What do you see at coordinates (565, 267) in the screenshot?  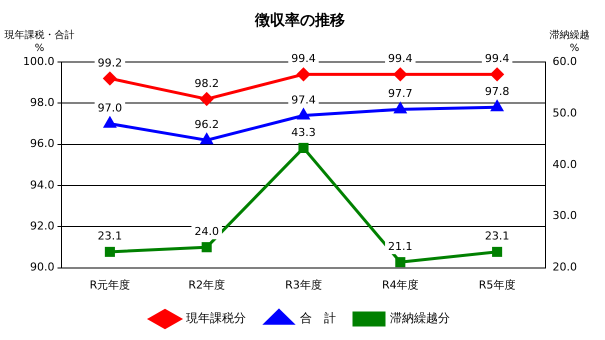 I see `y2-tick-label: 20.0` at bounding box center [565, 267].